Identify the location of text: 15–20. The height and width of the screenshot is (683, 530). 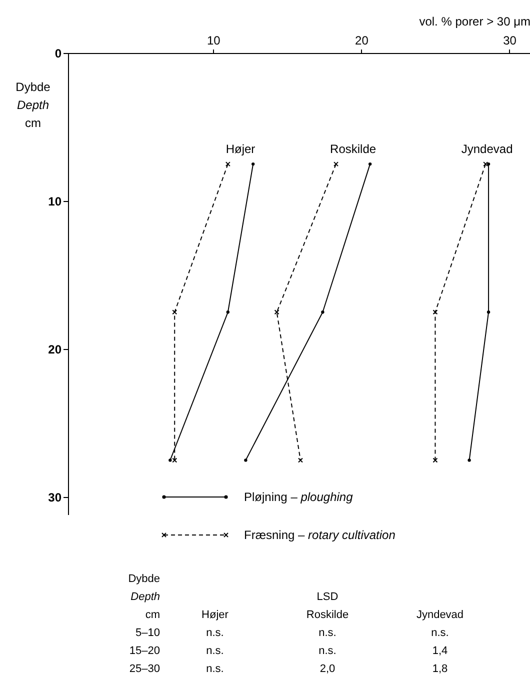
(144, 651).